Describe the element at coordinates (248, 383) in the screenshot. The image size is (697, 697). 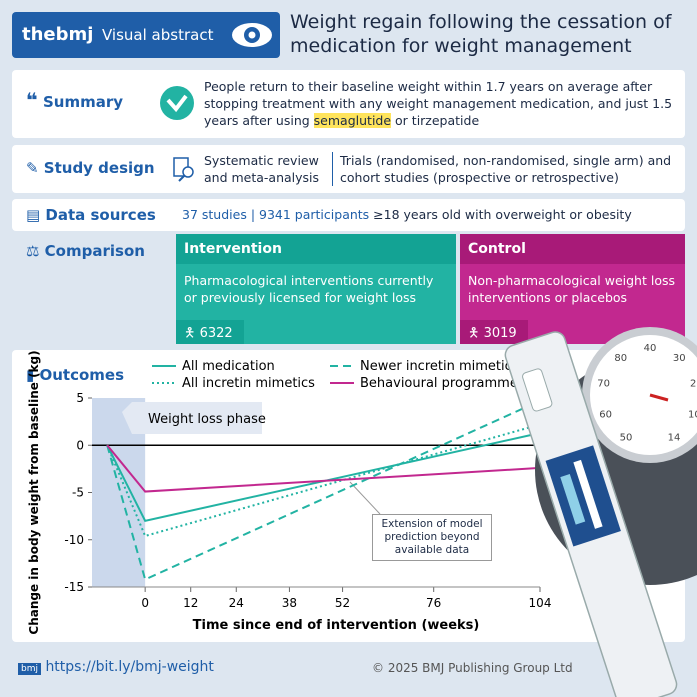
I see `legend-label: All incretin mimetics` at that location.